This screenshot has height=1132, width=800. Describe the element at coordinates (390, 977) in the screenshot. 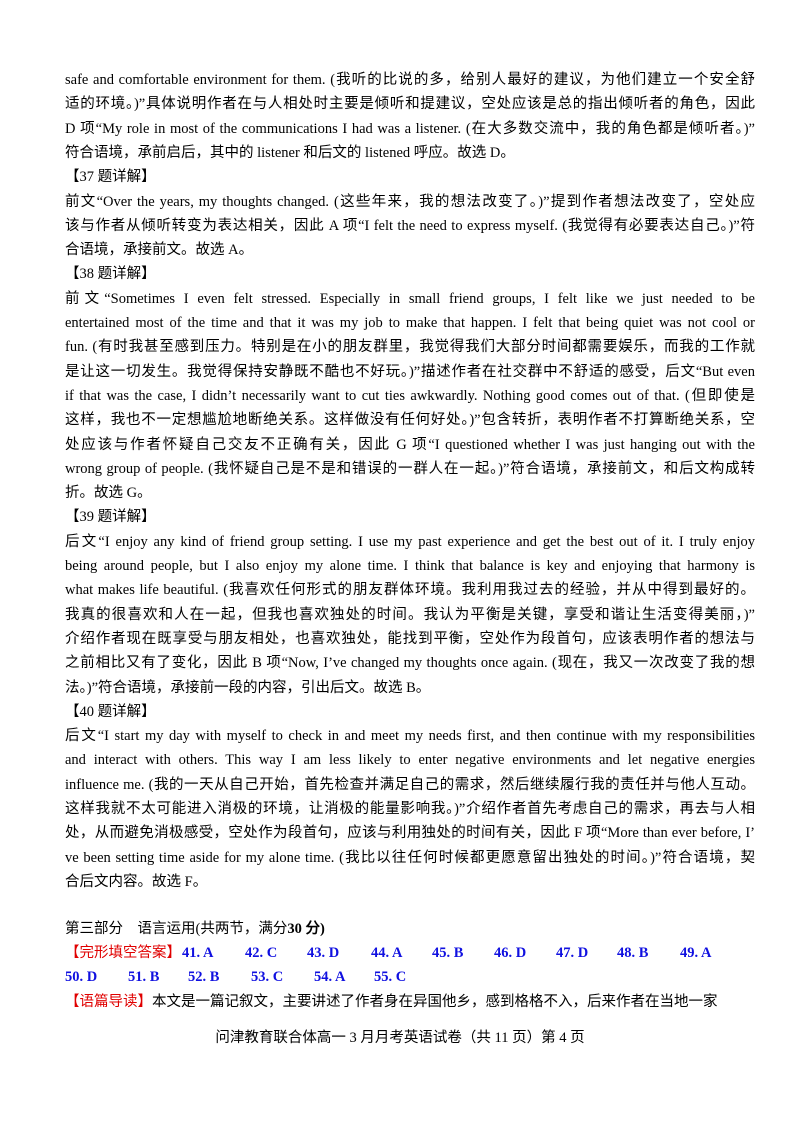

I see `answer: 55. C` at that location.